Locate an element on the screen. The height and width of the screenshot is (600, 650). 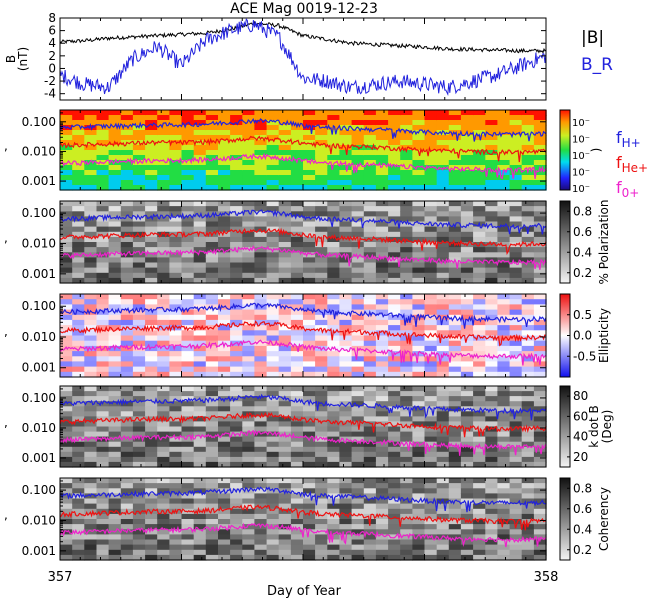
x-tick-label-start: 357 is located at coordinates (60, 577).